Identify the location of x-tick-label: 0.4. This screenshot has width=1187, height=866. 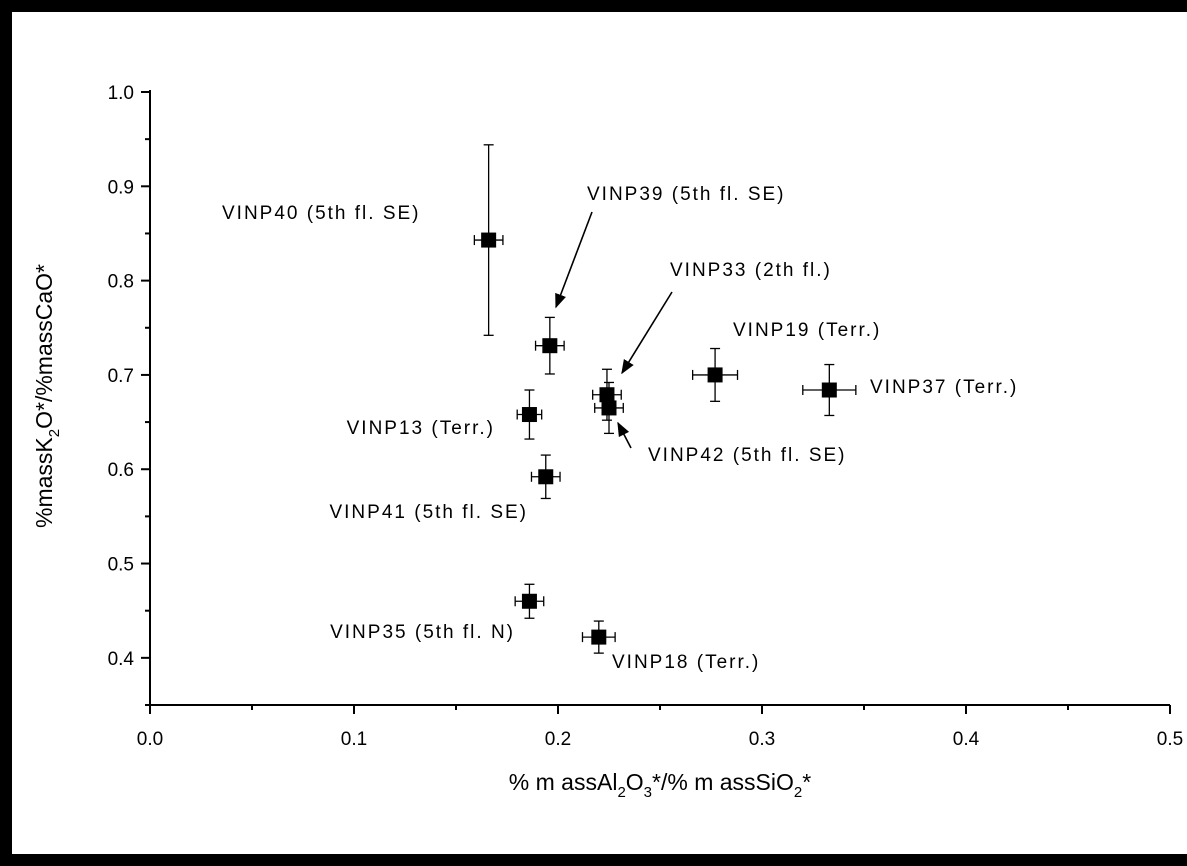
(966, 739).